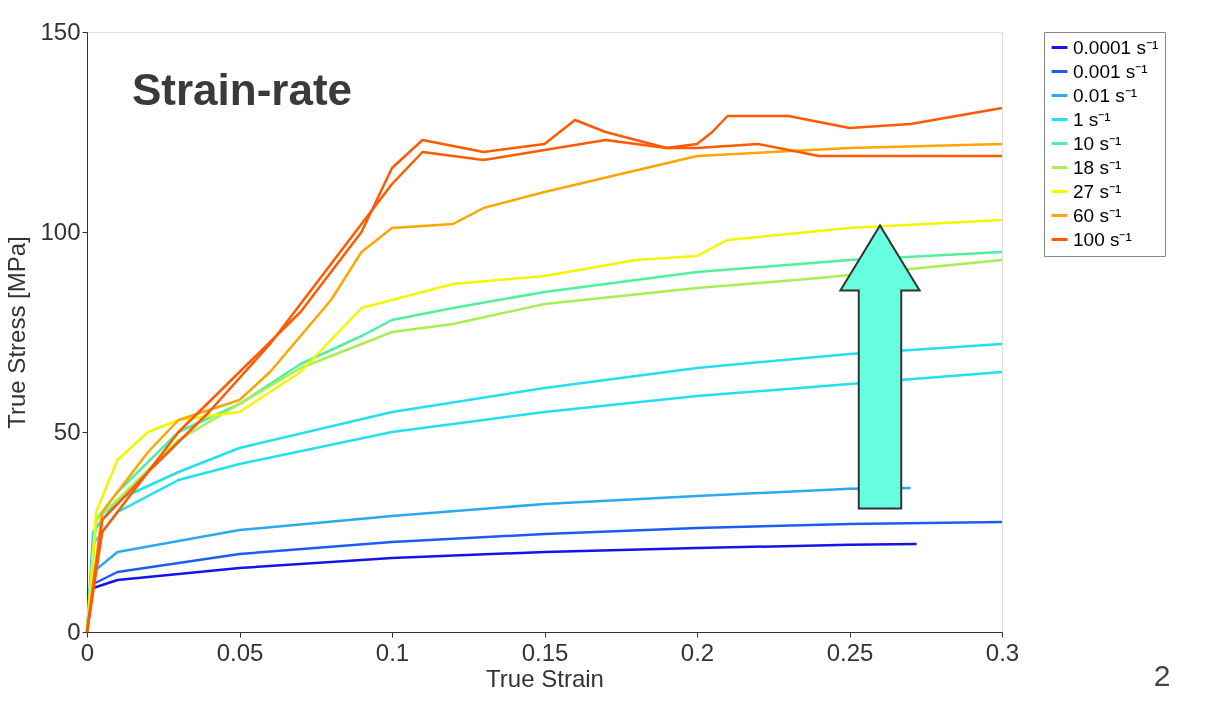 This screenshot has height=707, width=1229. What do you see at coordinates (1097, 143) in the screenshot?
I see `legend-label: 10 s⁻¹` at bounding box center [1097, 143].